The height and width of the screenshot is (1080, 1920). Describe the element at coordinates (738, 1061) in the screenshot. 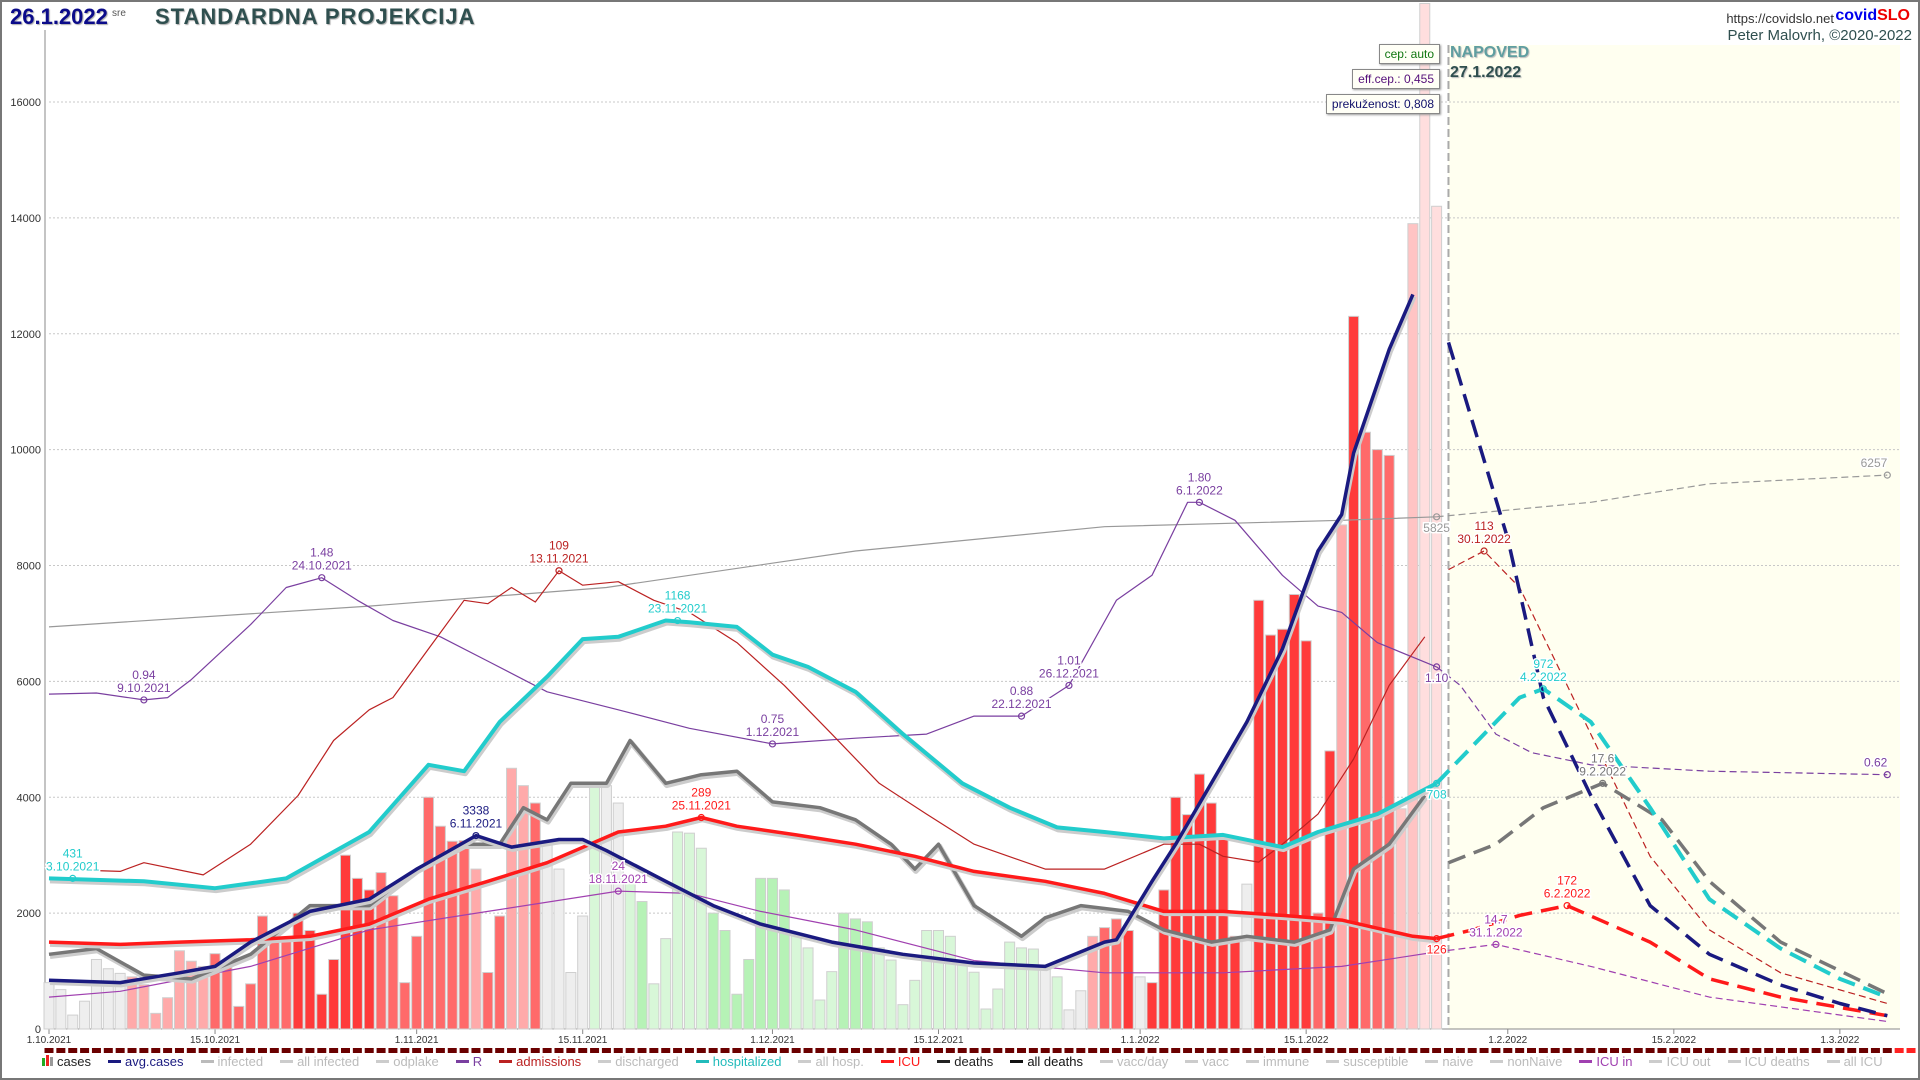

I see `legend-item: hospitalized` at that location.